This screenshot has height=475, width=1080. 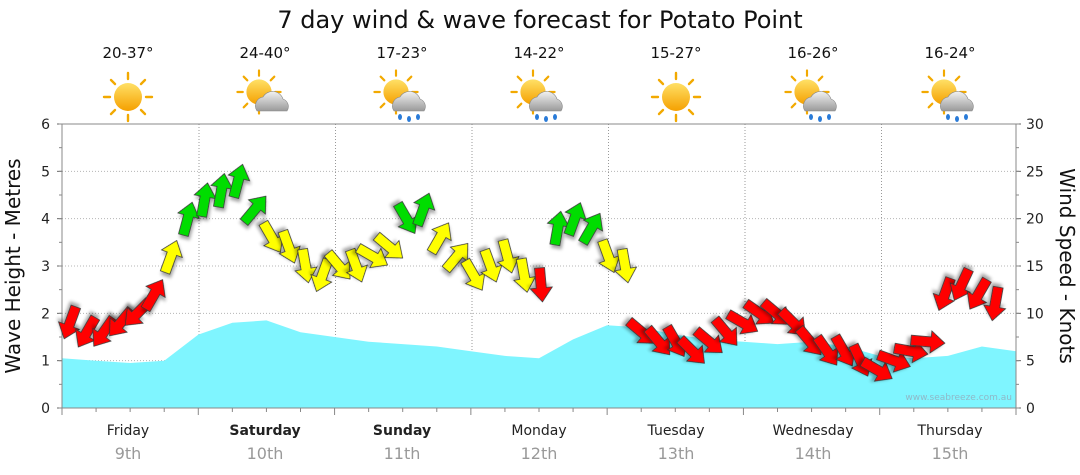 What do you see at coordinates (1035, 267) in the screenshot?
I see `right-tick-label: 15` at bounding box center [1035, 267].